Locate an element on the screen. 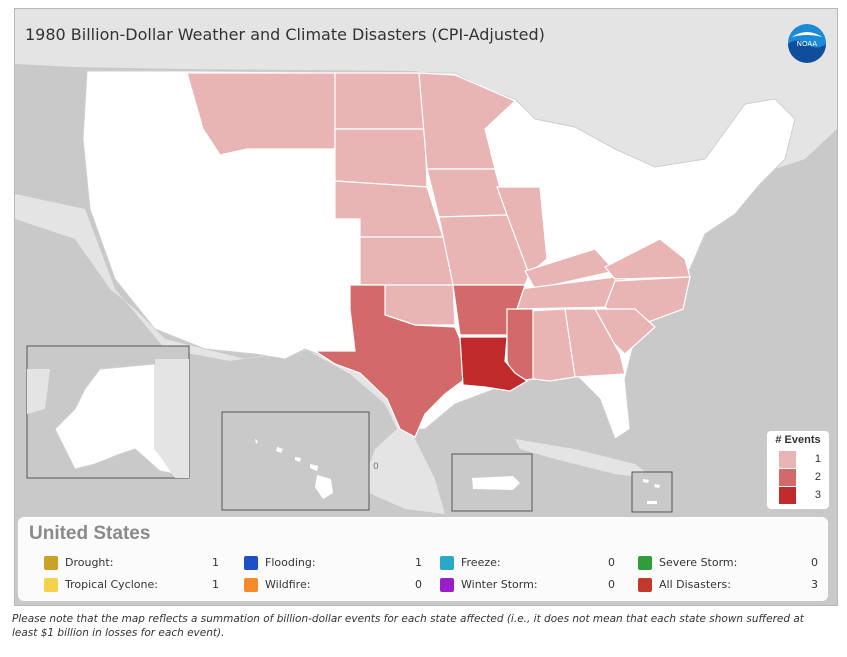 The height and width of the screenshot is (657, 847). flooding-swatch is located at coordinates (251, 563).